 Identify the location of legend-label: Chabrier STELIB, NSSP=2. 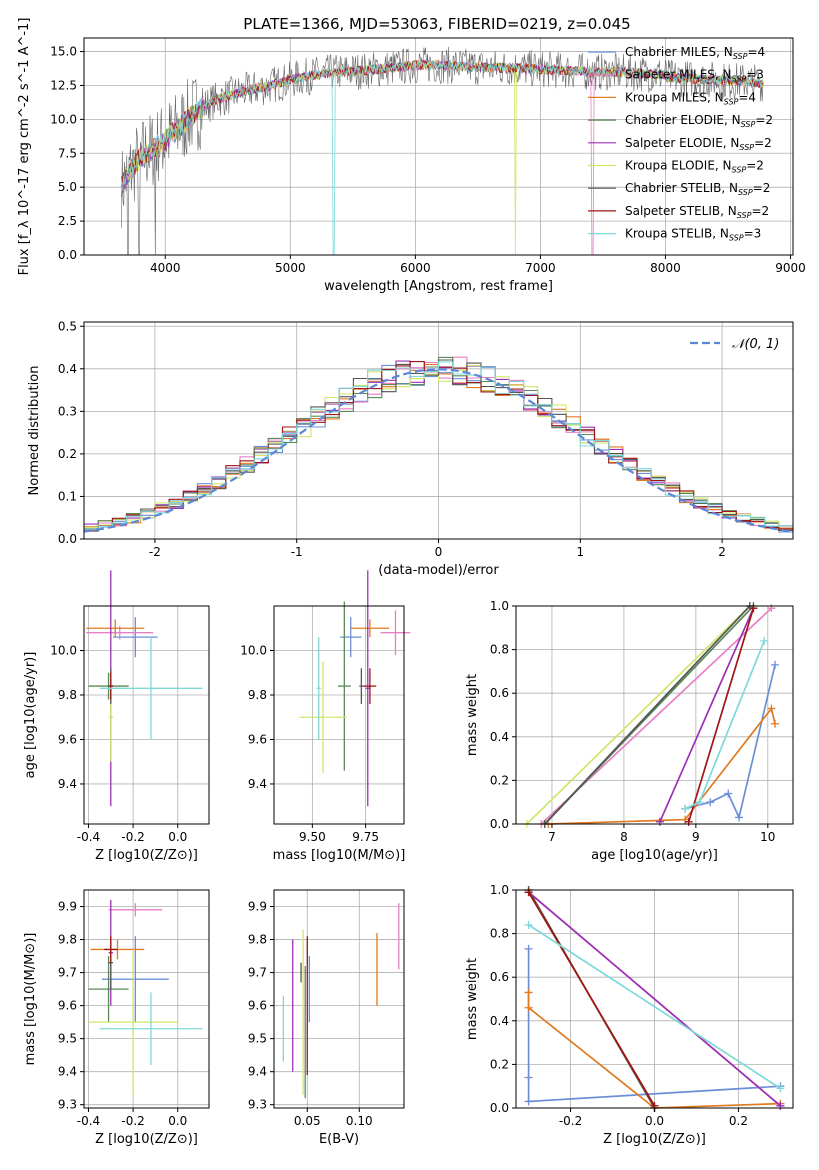
(697, 189).